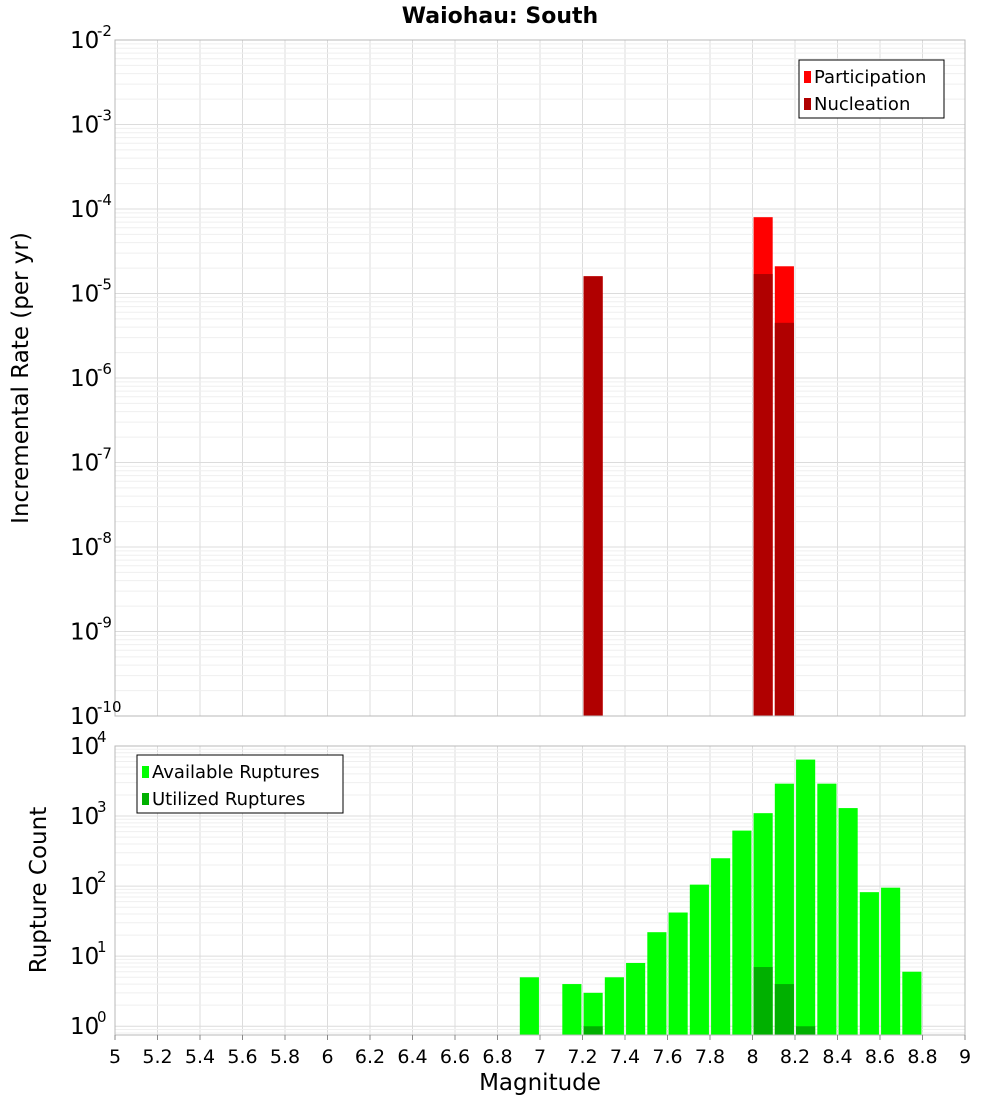  I want to click on x-tick-label: 5.4, so click(200, 1057).